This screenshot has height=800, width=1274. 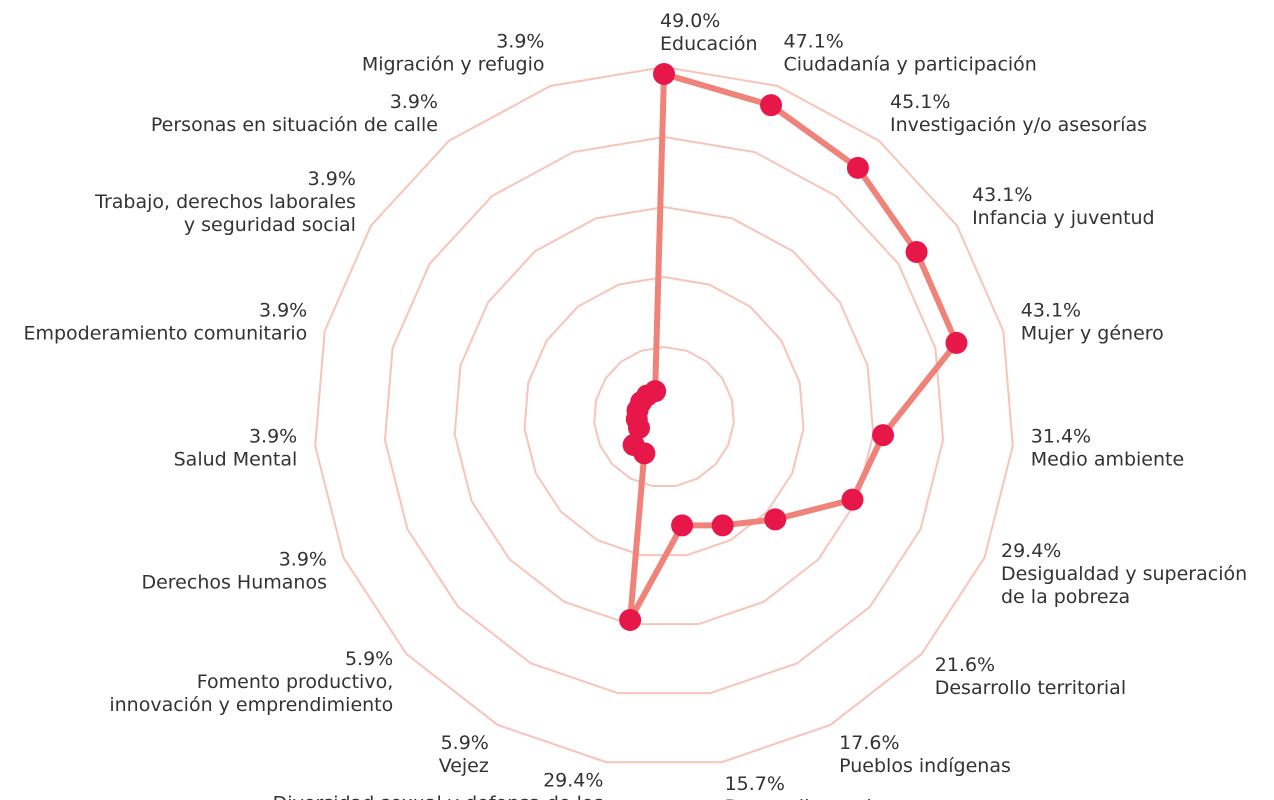 What do you see at coordinates (270, 225) in the screenshot?
I see `category-label: y seguridad social` at bounding box center [270, 225].